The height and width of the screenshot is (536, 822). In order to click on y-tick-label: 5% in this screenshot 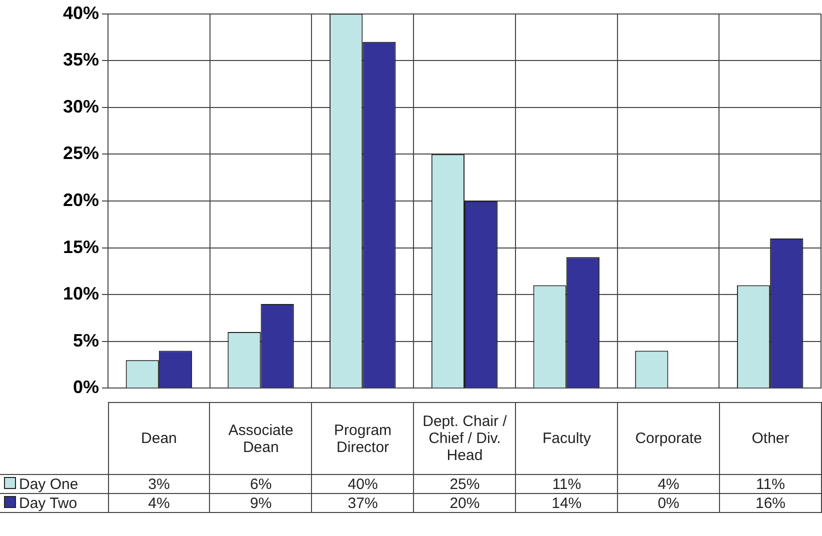, I will do `click(85, 340)`.